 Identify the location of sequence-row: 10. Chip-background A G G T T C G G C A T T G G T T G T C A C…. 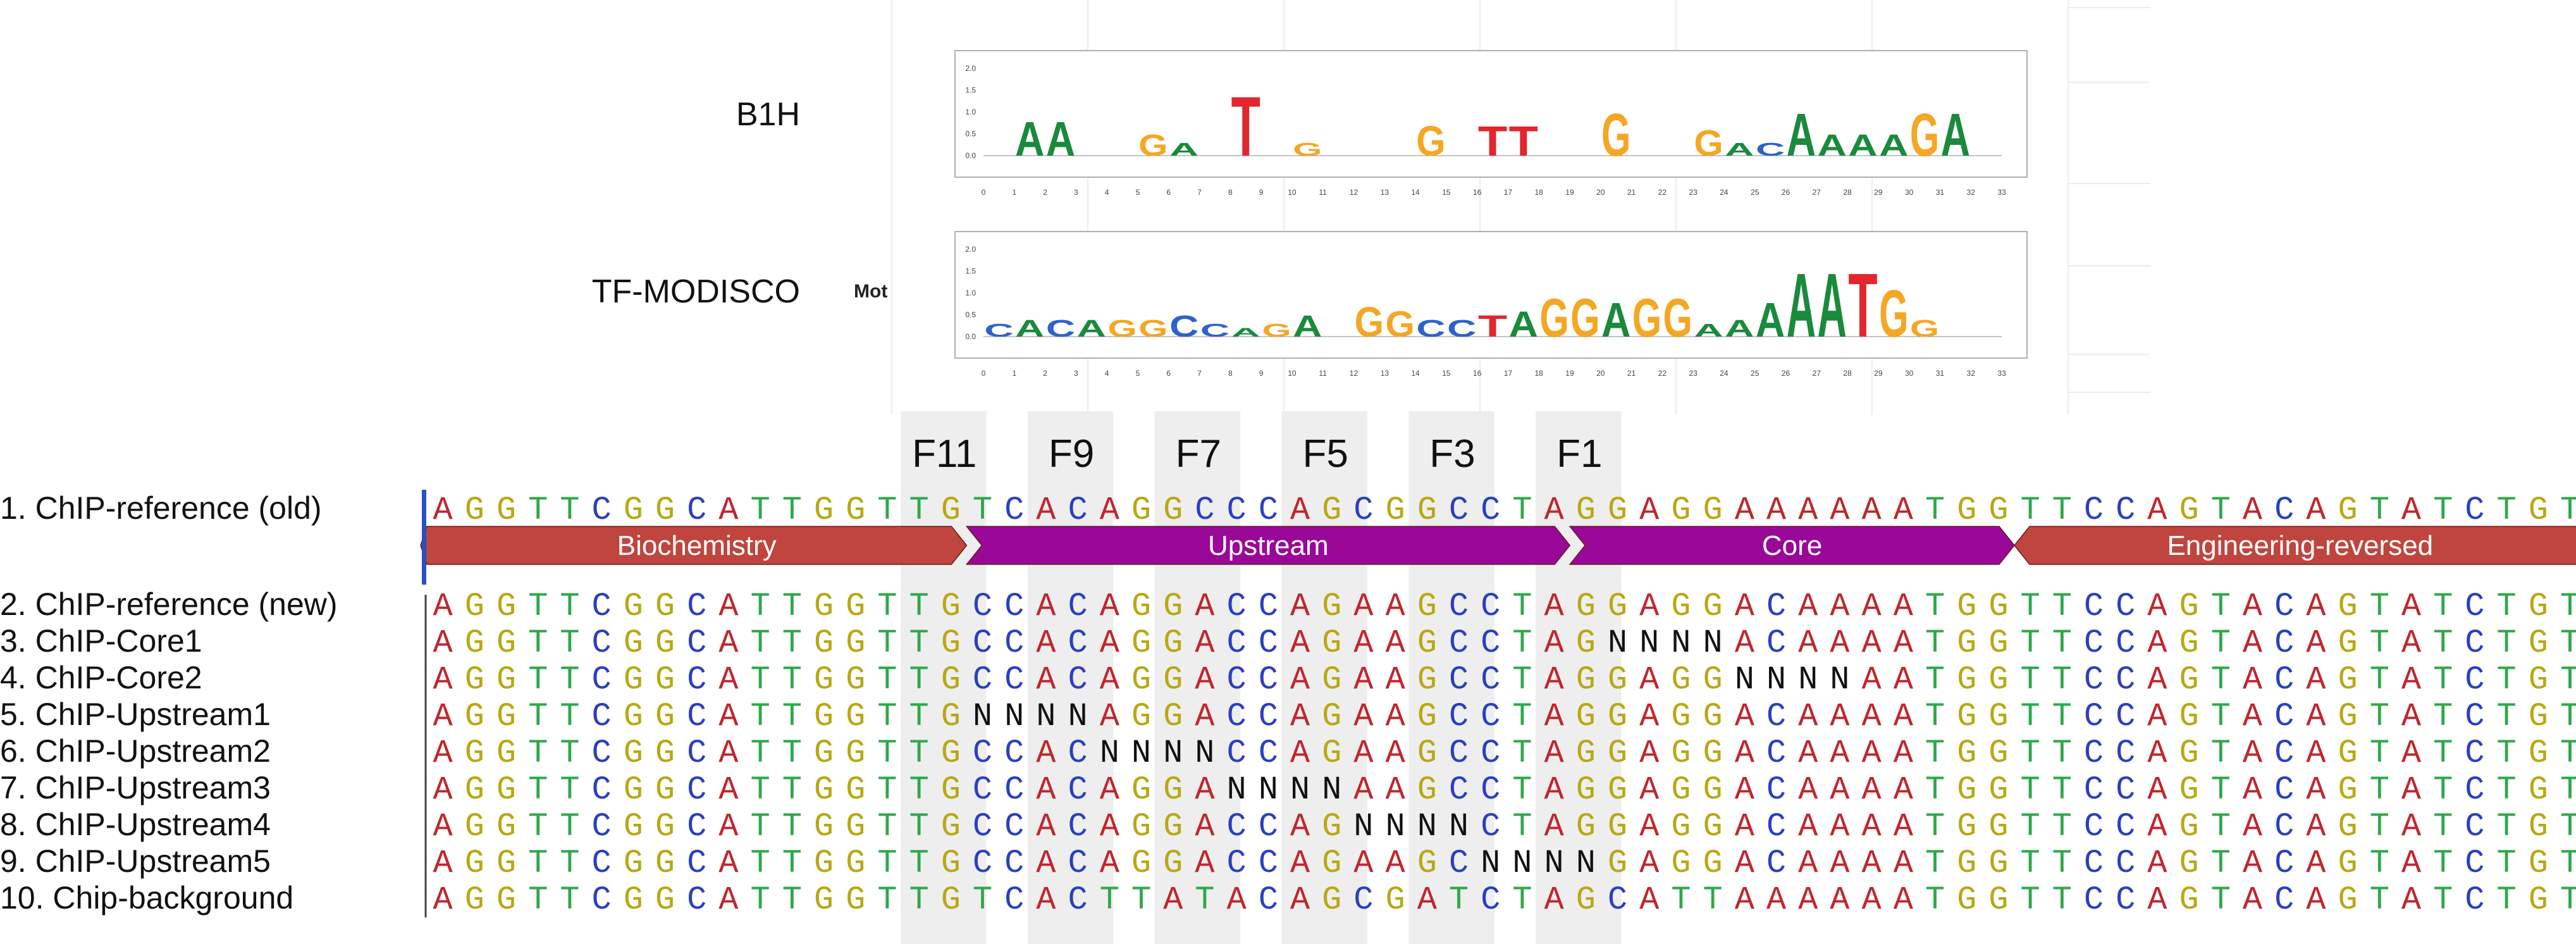
(1288, 899).